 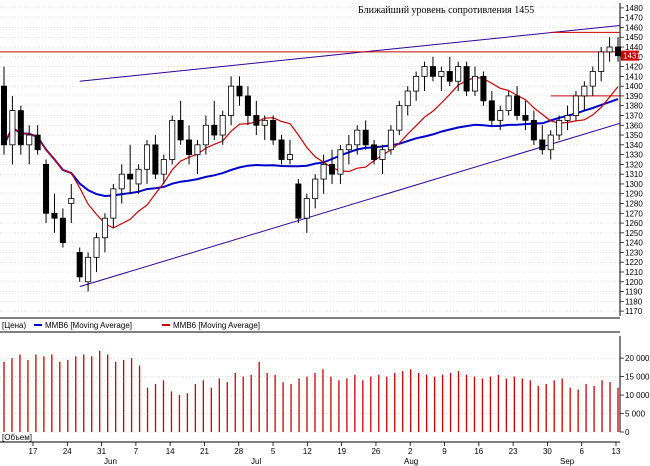 What do you see at coordinates (410, 451) in the screenshot?
I see `x-tick-label: 2` at bounding box center [410, 451].